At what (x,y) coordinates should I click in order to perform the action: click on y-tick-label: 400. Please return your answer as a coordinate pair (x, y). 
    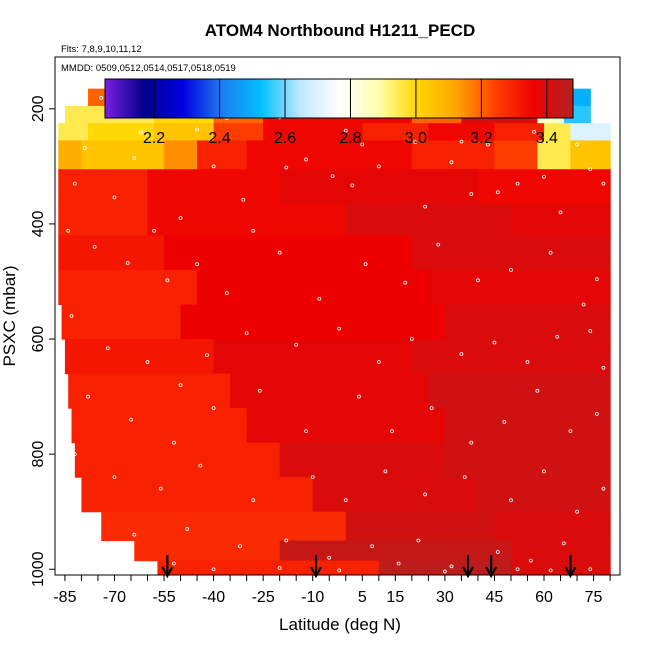
    Looking at the image, I should click on (38, 223).